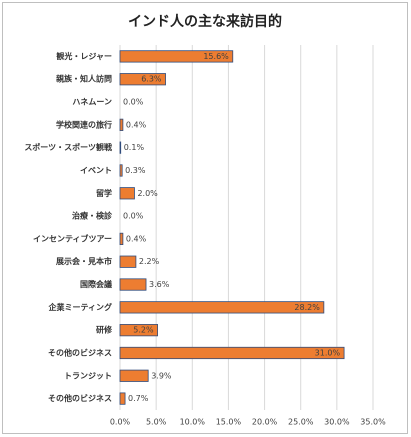  Describe the element at coordinates (156, 422) in the screenshot. I see `x-tick-label: 5.0%` at that location.